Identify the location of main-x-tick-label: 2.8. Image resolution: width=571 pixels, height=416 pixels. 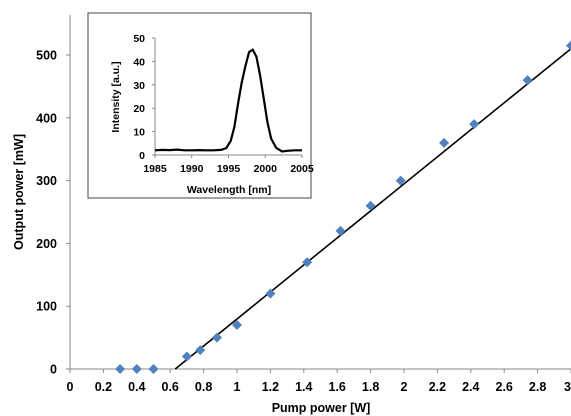
(537, 387).